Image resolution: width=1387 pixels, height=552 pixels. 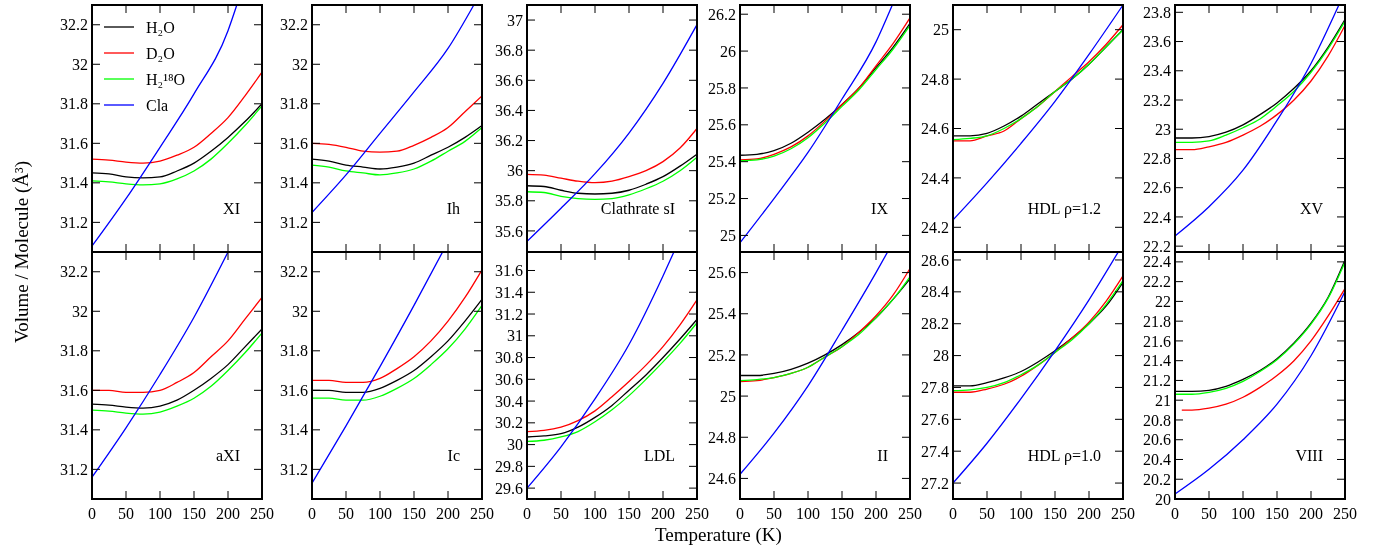 What do you see at coordinates (515, 171) in the screenshot?
I see `y-tick-label: 36` at bounding box center [515, 171].